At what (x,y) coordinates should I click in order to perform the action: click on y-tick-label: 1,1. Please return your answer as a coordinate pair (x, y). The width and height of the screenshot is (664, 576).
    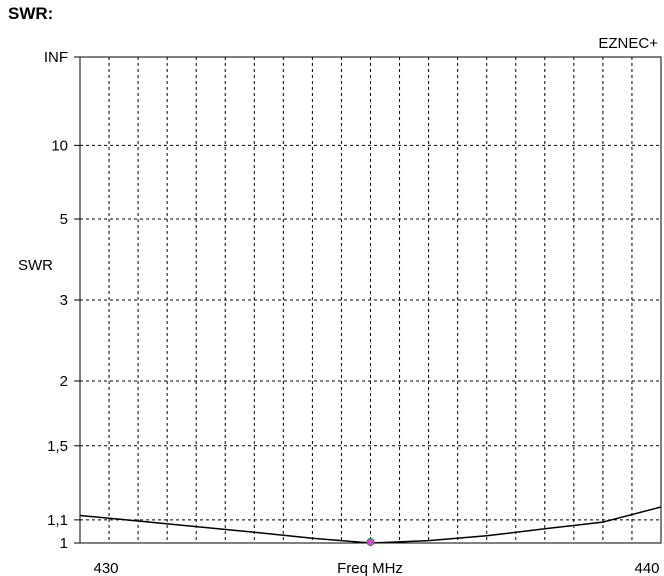
    Looking at the image, I should click on (57, 520).